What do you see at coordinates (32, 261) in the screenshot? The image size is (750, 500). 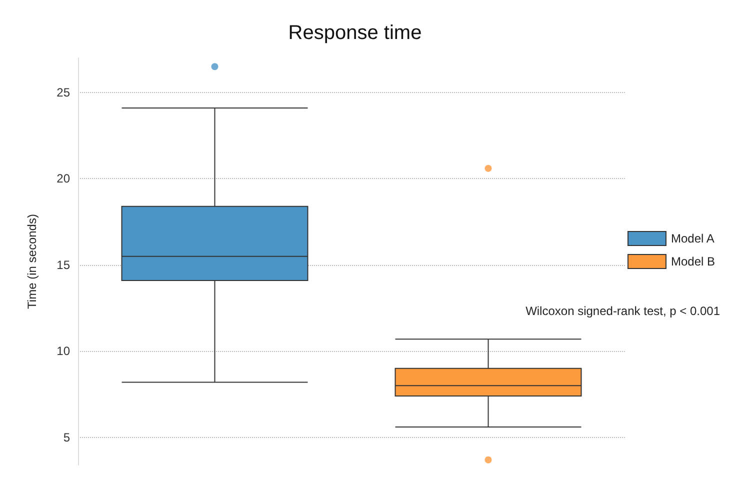 I see `y-axis-title: Time (in seconds)` at bounding box center [32, 261].